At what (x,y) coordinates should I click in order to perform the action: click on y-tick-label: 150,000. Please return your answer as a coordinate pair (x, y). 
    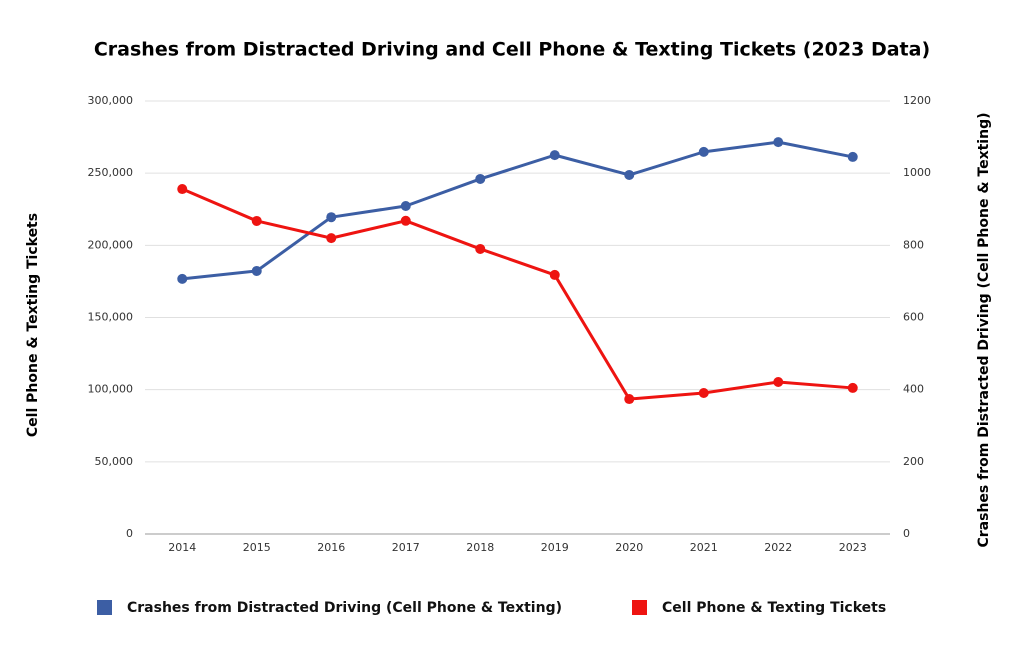
    Looking at the image, I should click on (111, 317).